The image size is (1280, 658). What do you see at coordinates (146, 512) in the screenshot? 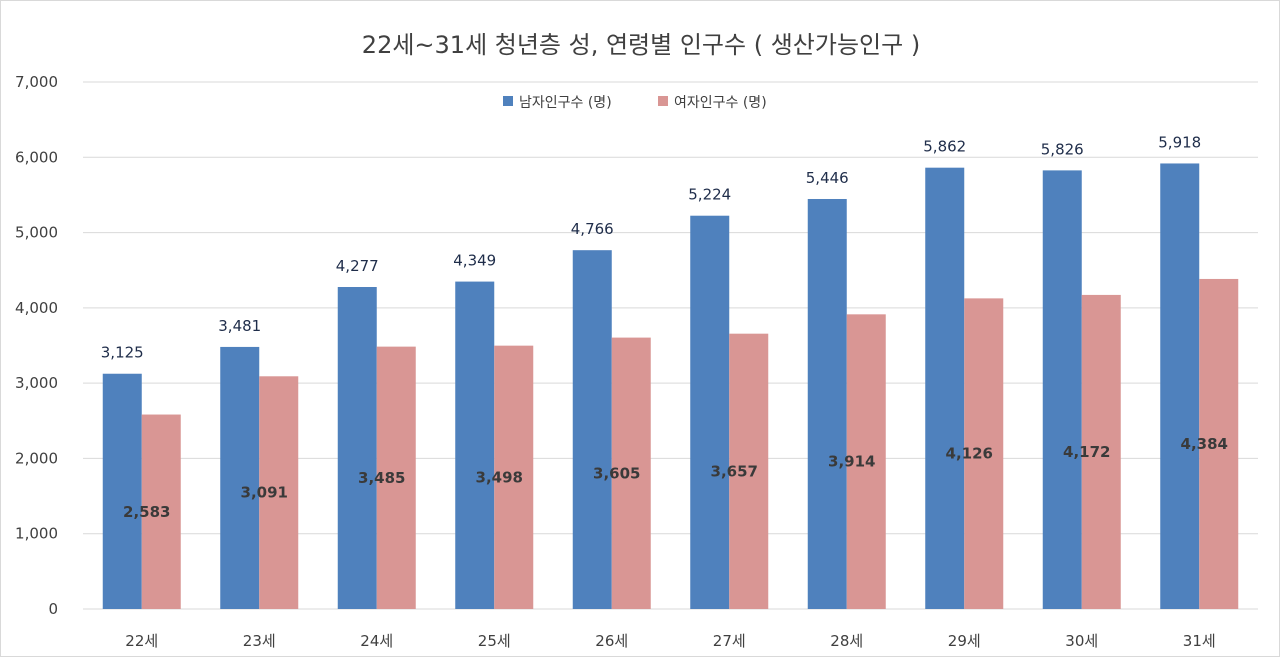
I see `data-label-female: 2,583` at bounding box center [146, 512].